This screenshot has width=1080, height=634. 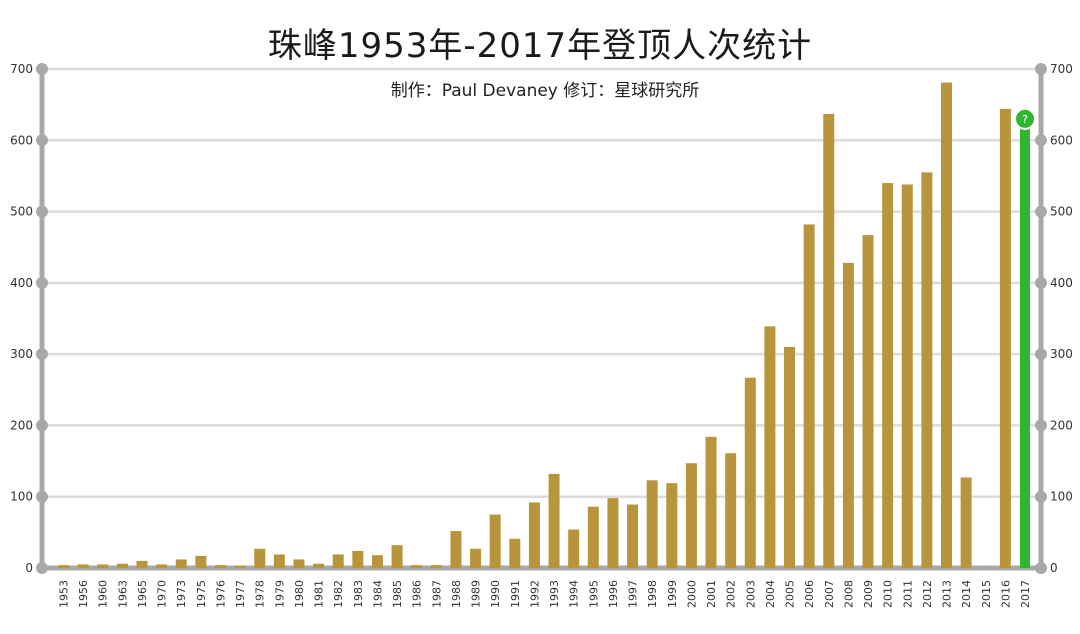 What do you see at coordinates (240, 594) in the screenshot?
I see `x-tick-label: 1977` at bounding box center [240, 594].